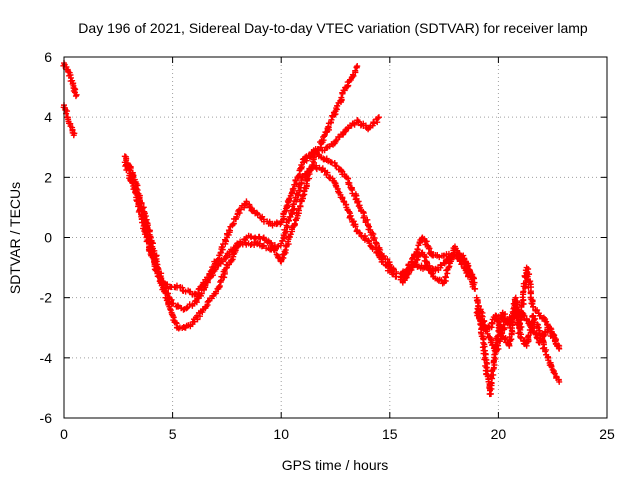 The width and height of the screenshot is (640, 480). What do you see at coordinates (335, 465) in the screenshot?
I see `x-axis-label: GPS time / hours` at bounding box center [335, 465].